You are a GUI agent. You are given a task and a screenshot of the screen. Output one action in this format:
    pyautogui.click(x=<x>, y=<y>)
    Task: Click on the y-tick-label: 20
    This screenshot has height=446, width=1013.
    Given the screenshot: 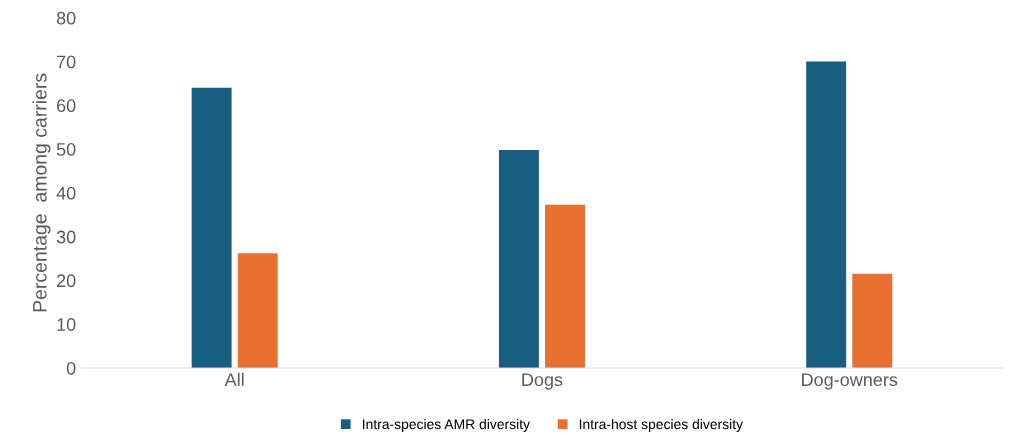 What is the action you would take?
    pyautogui.click(x=66, y=281)
    